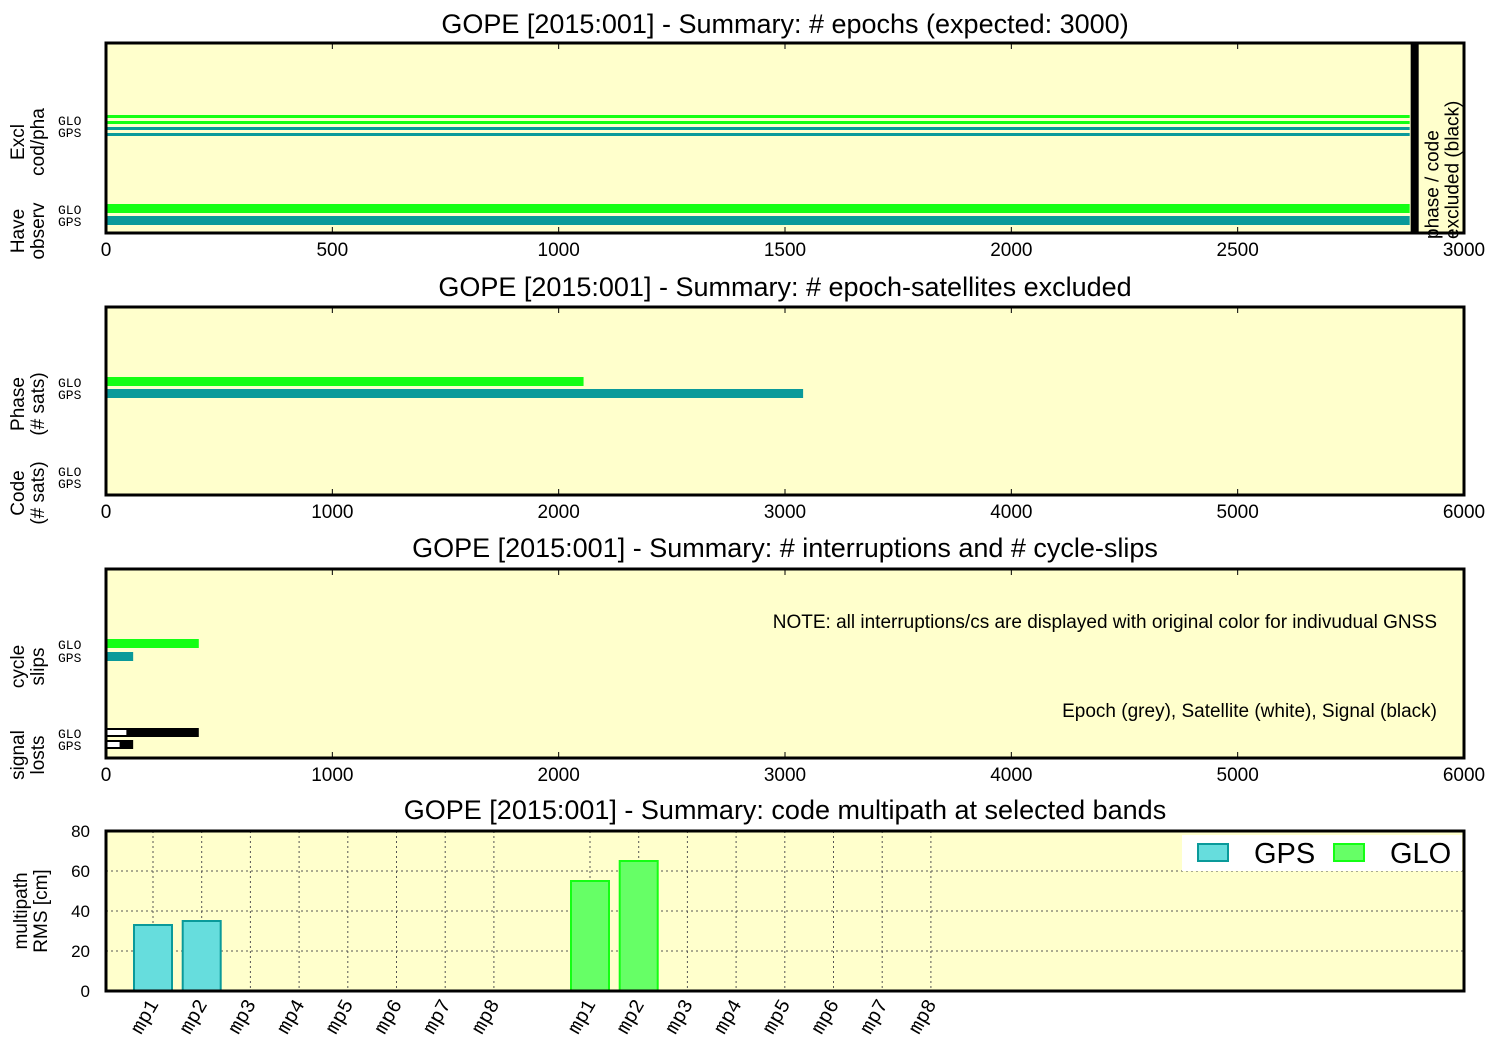 Image resolution: width=1500 pixels, height=1050 pixels. Describe the element at coordinates (332, 775) in the screenshot. I see `x-tick-label: 1000` at that location.